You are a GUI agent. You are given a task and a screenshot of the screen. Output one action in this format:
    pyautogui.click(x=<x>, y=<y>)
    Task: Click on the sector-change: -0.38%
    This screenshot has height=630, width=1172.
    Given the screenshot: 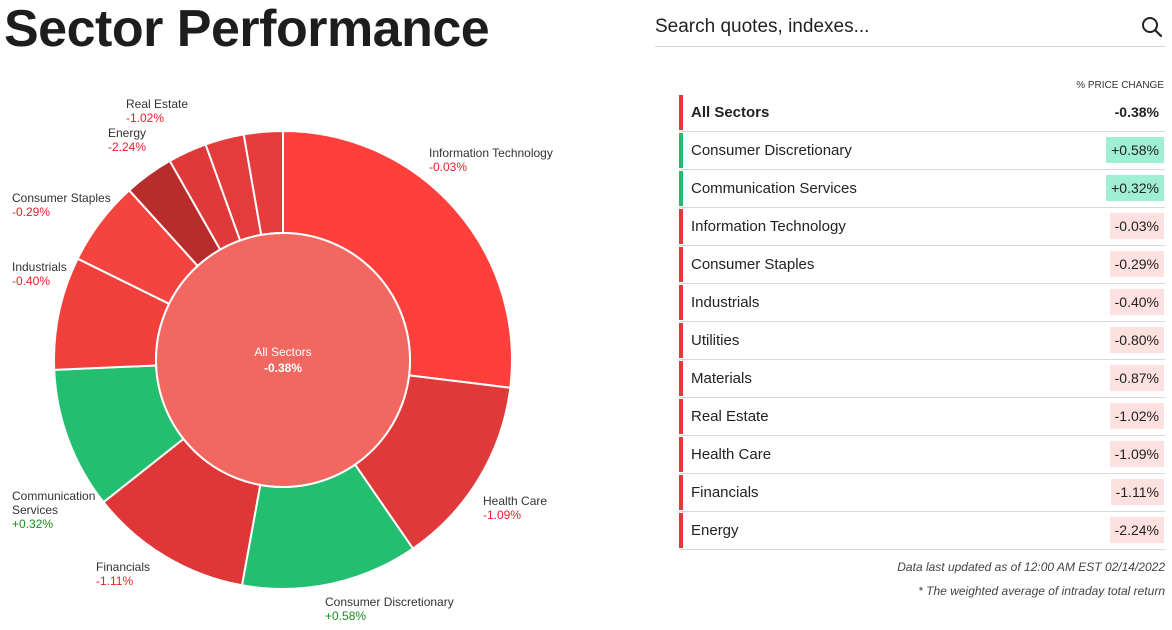 What is the action you would take?
    pyautogui.click(x=1136, y=112)
    